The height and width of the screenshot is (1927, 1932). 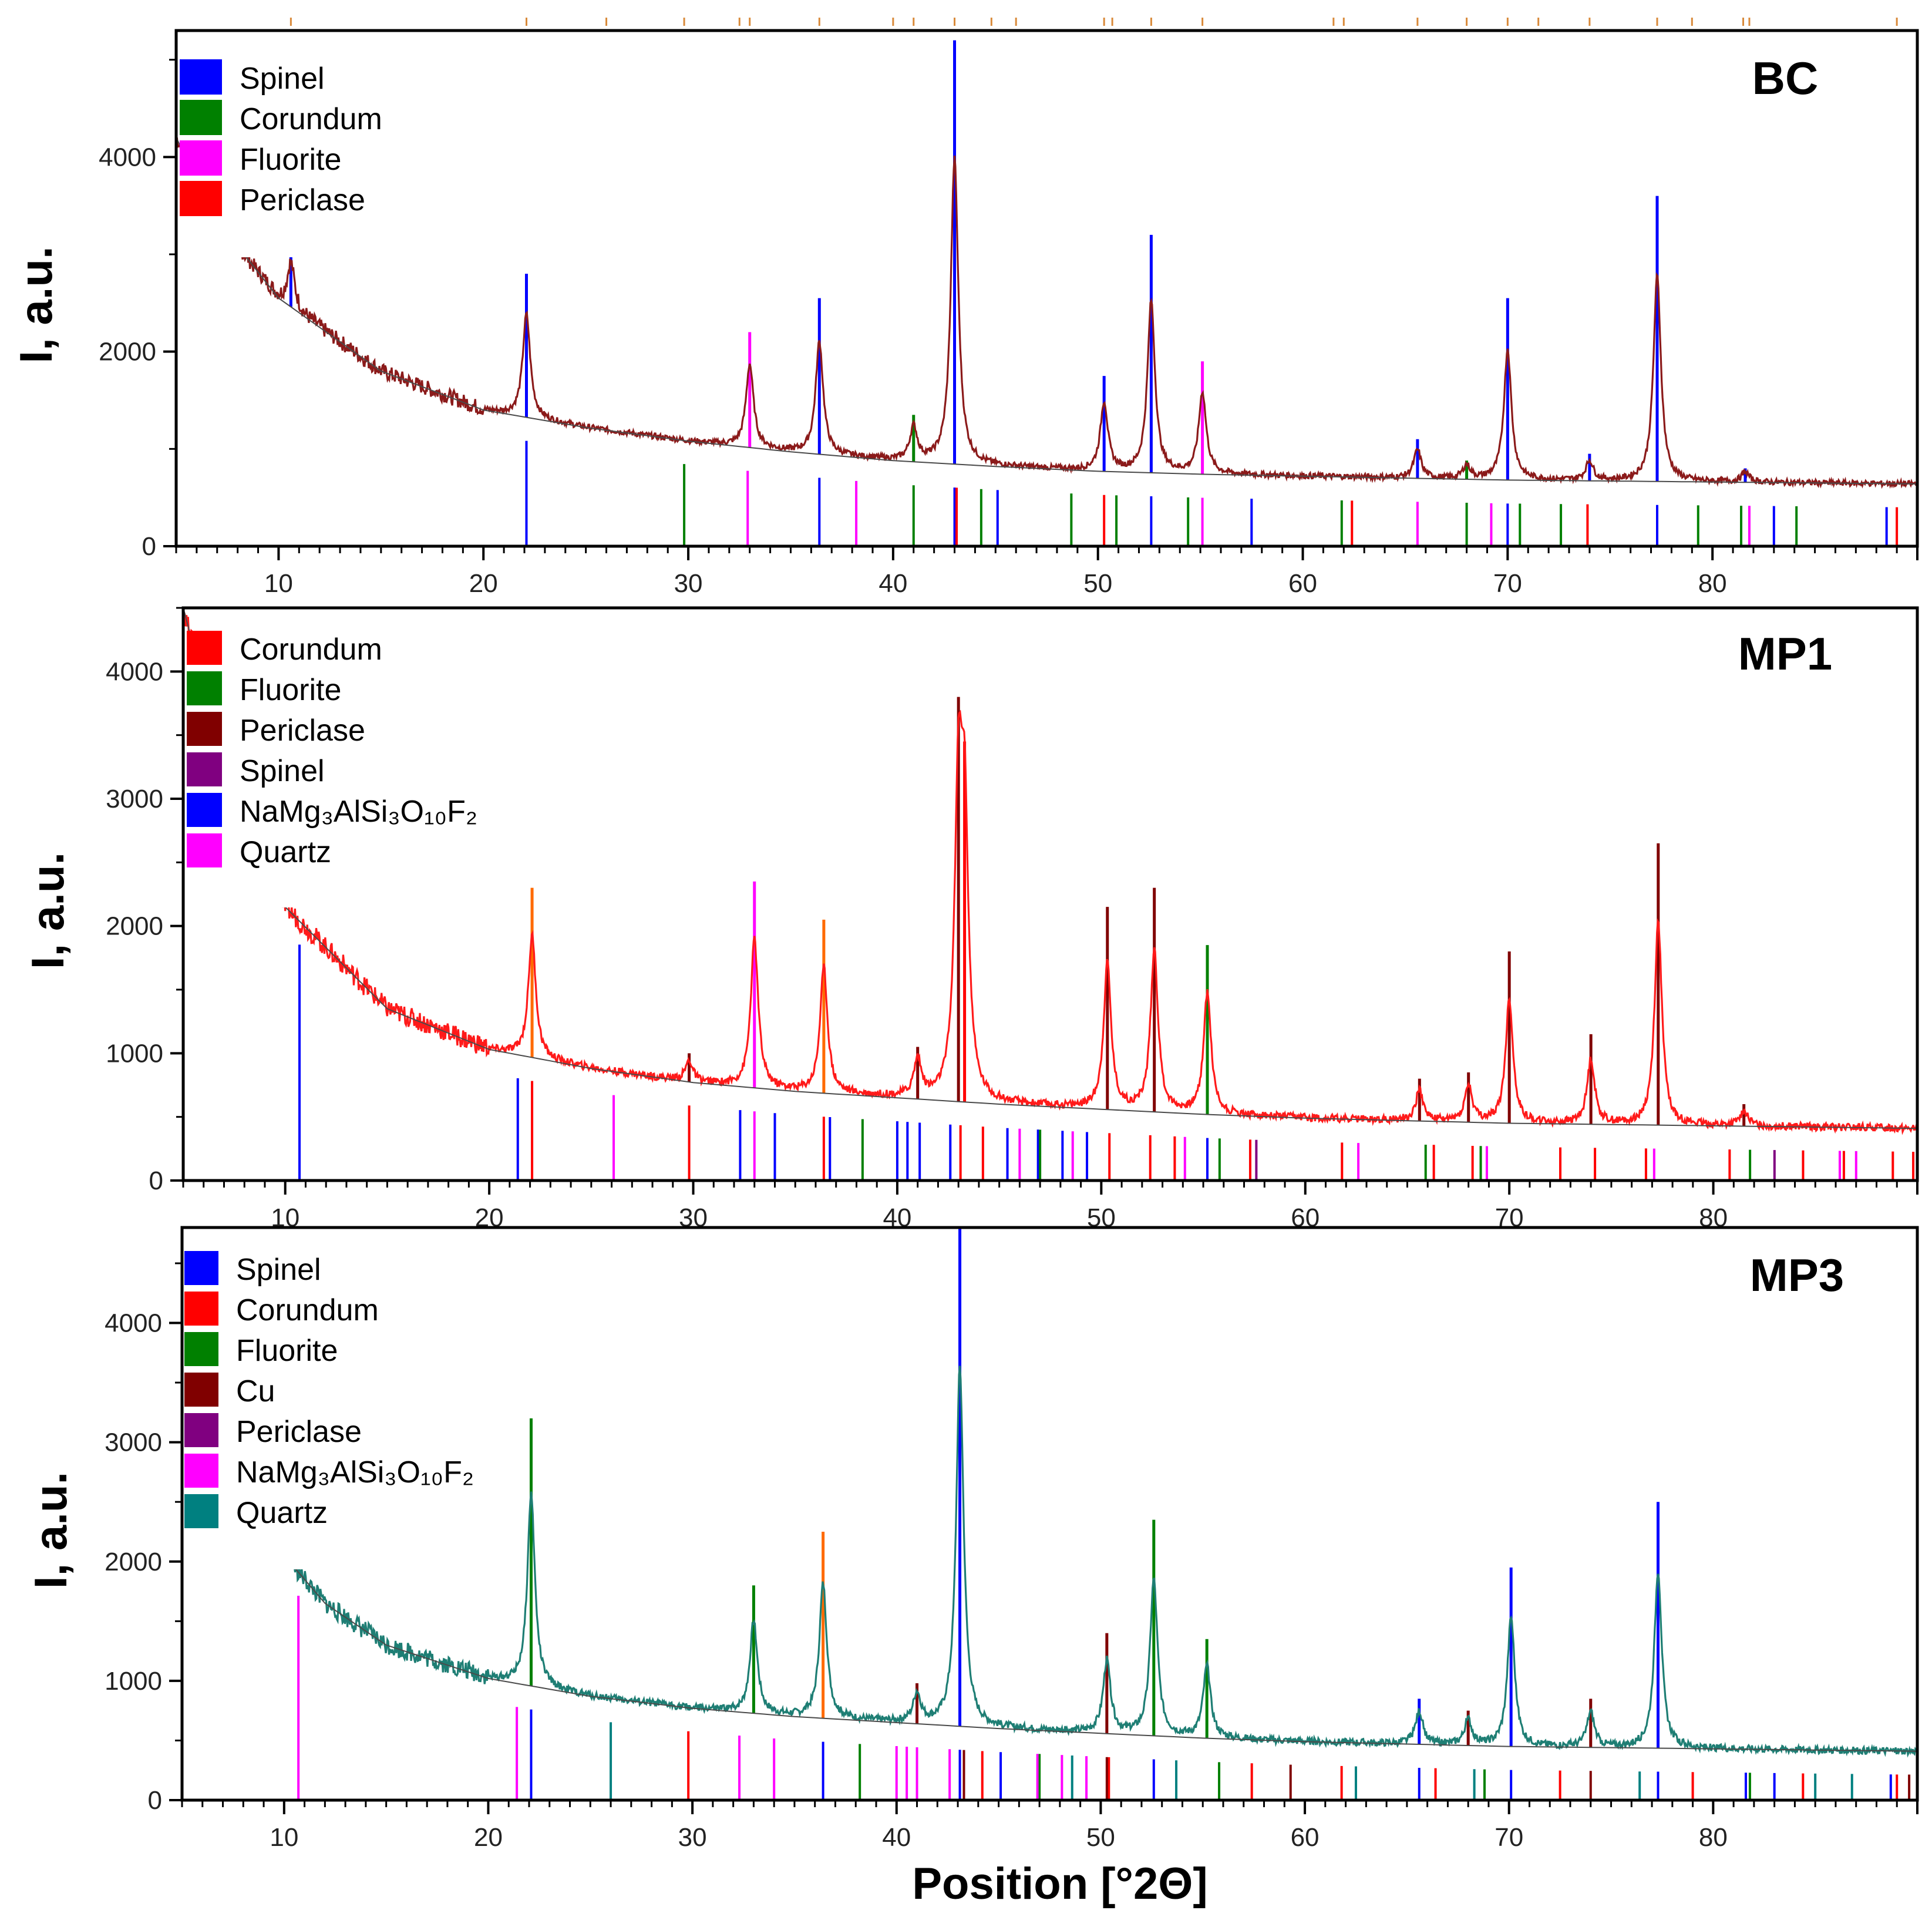 I want to click on panel-title: MP1, so click(x=1785, y=654).